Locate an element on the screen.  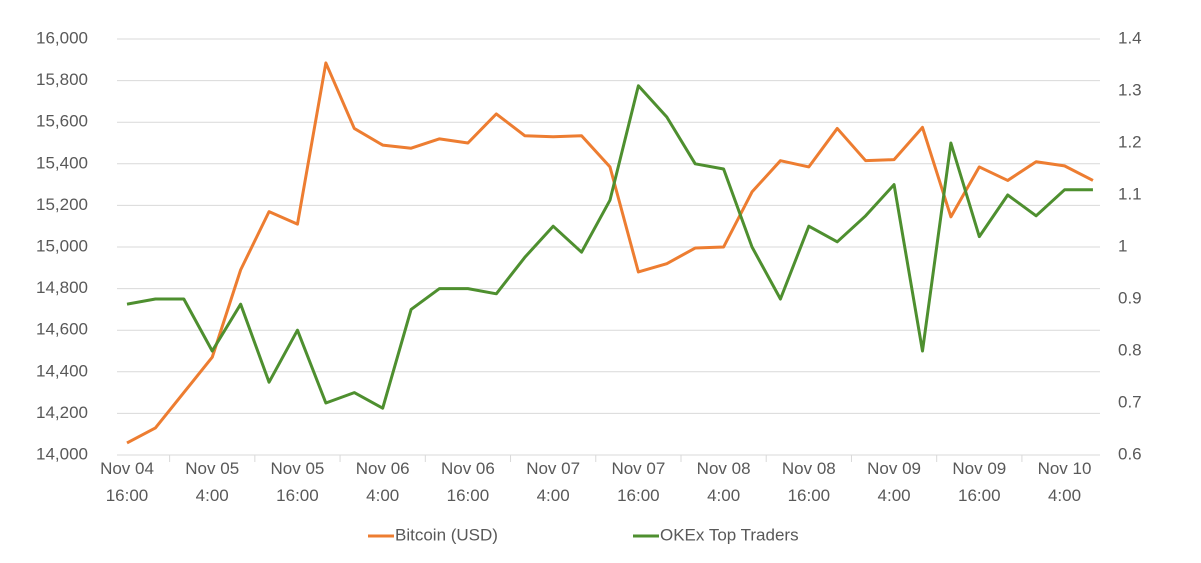
x-tick-label: Nov 07 16:00 is located at coordinates (638, 482).